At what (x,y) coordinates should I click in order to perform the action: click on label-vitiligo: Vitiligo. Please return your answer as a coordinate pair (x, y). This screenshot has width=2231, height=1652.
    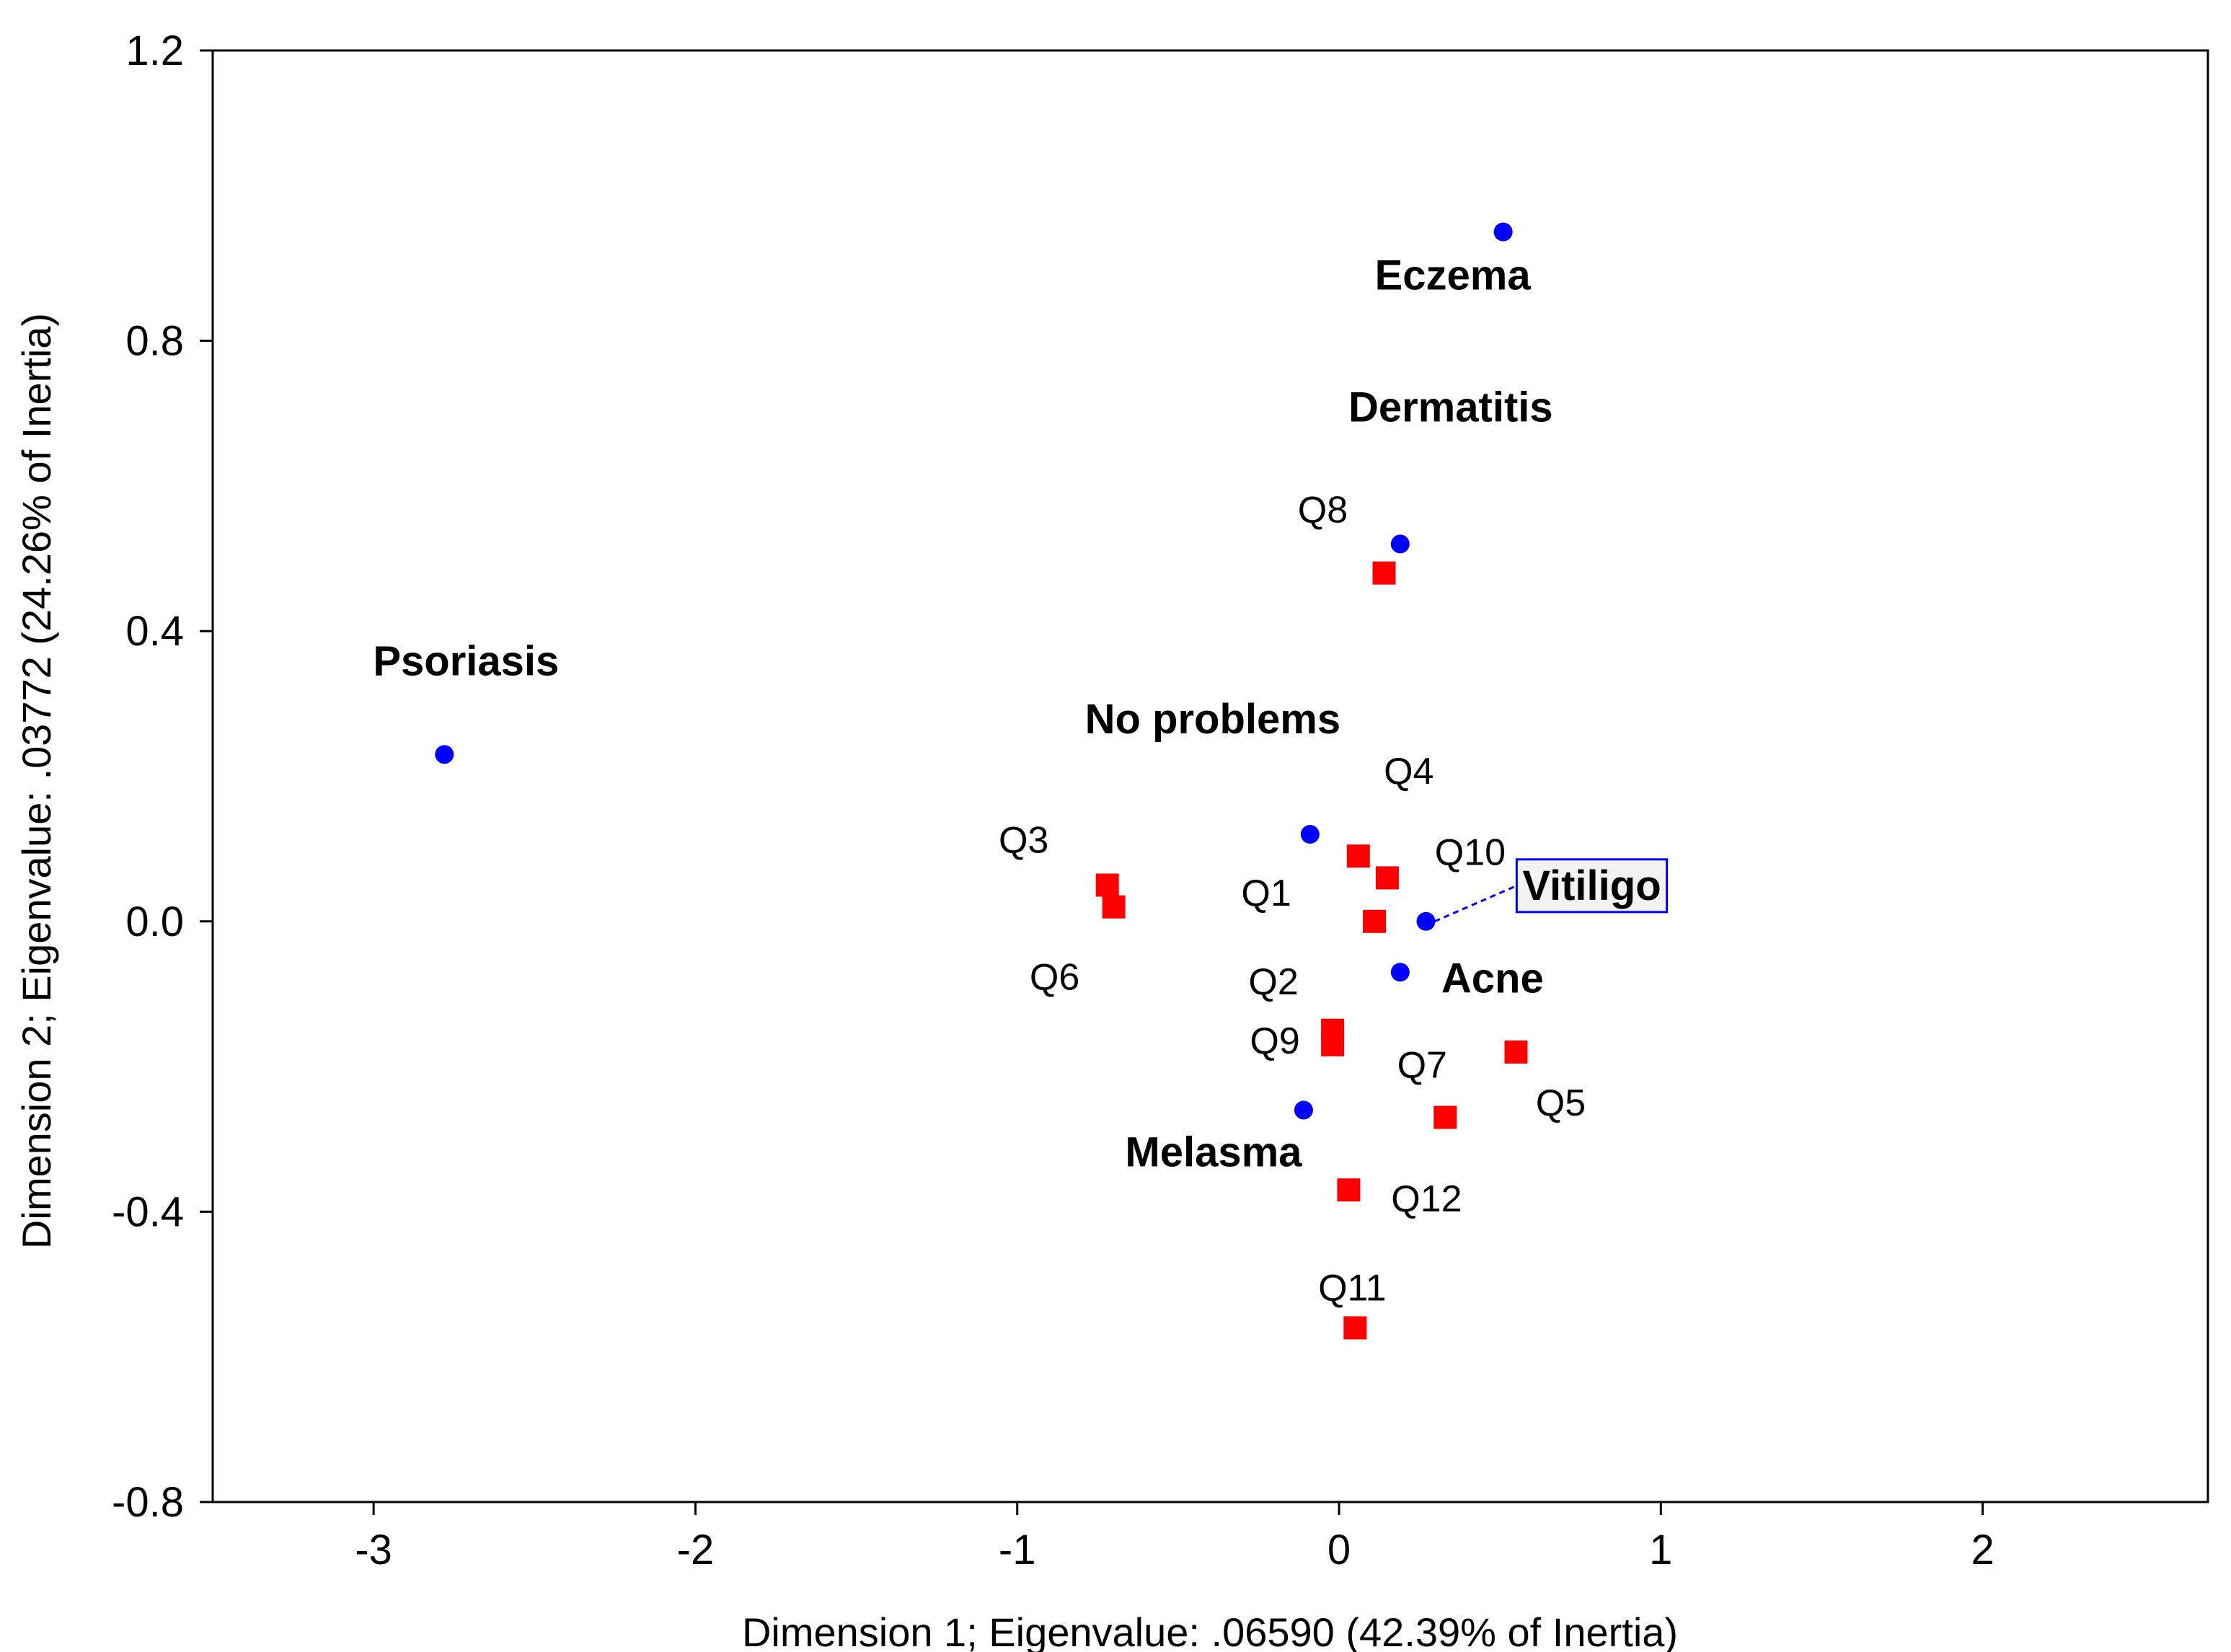
    Looking at the image, I should click on (1591, 885).